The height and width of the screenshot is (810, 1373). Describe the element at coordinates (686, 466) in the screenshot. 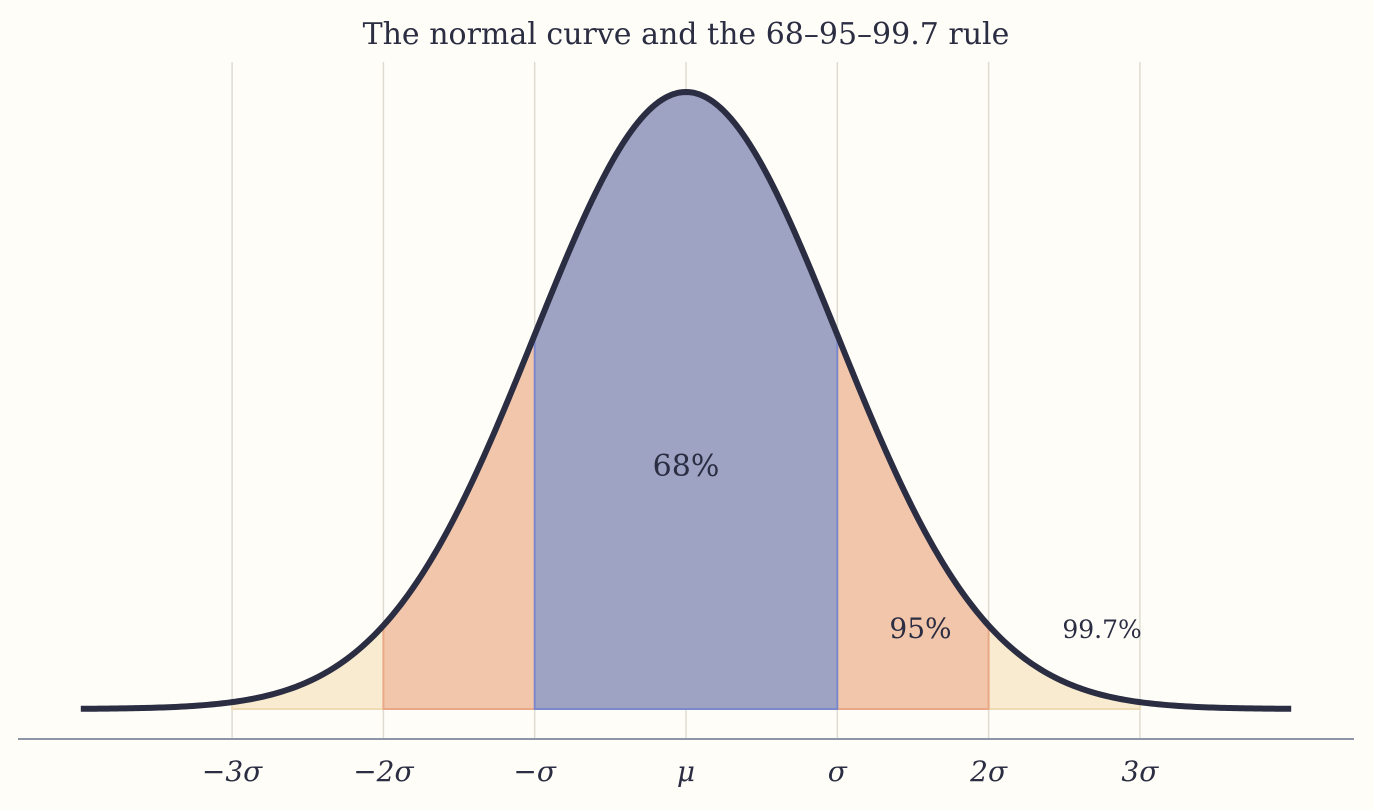

I see `band-label: 68%` at that location.